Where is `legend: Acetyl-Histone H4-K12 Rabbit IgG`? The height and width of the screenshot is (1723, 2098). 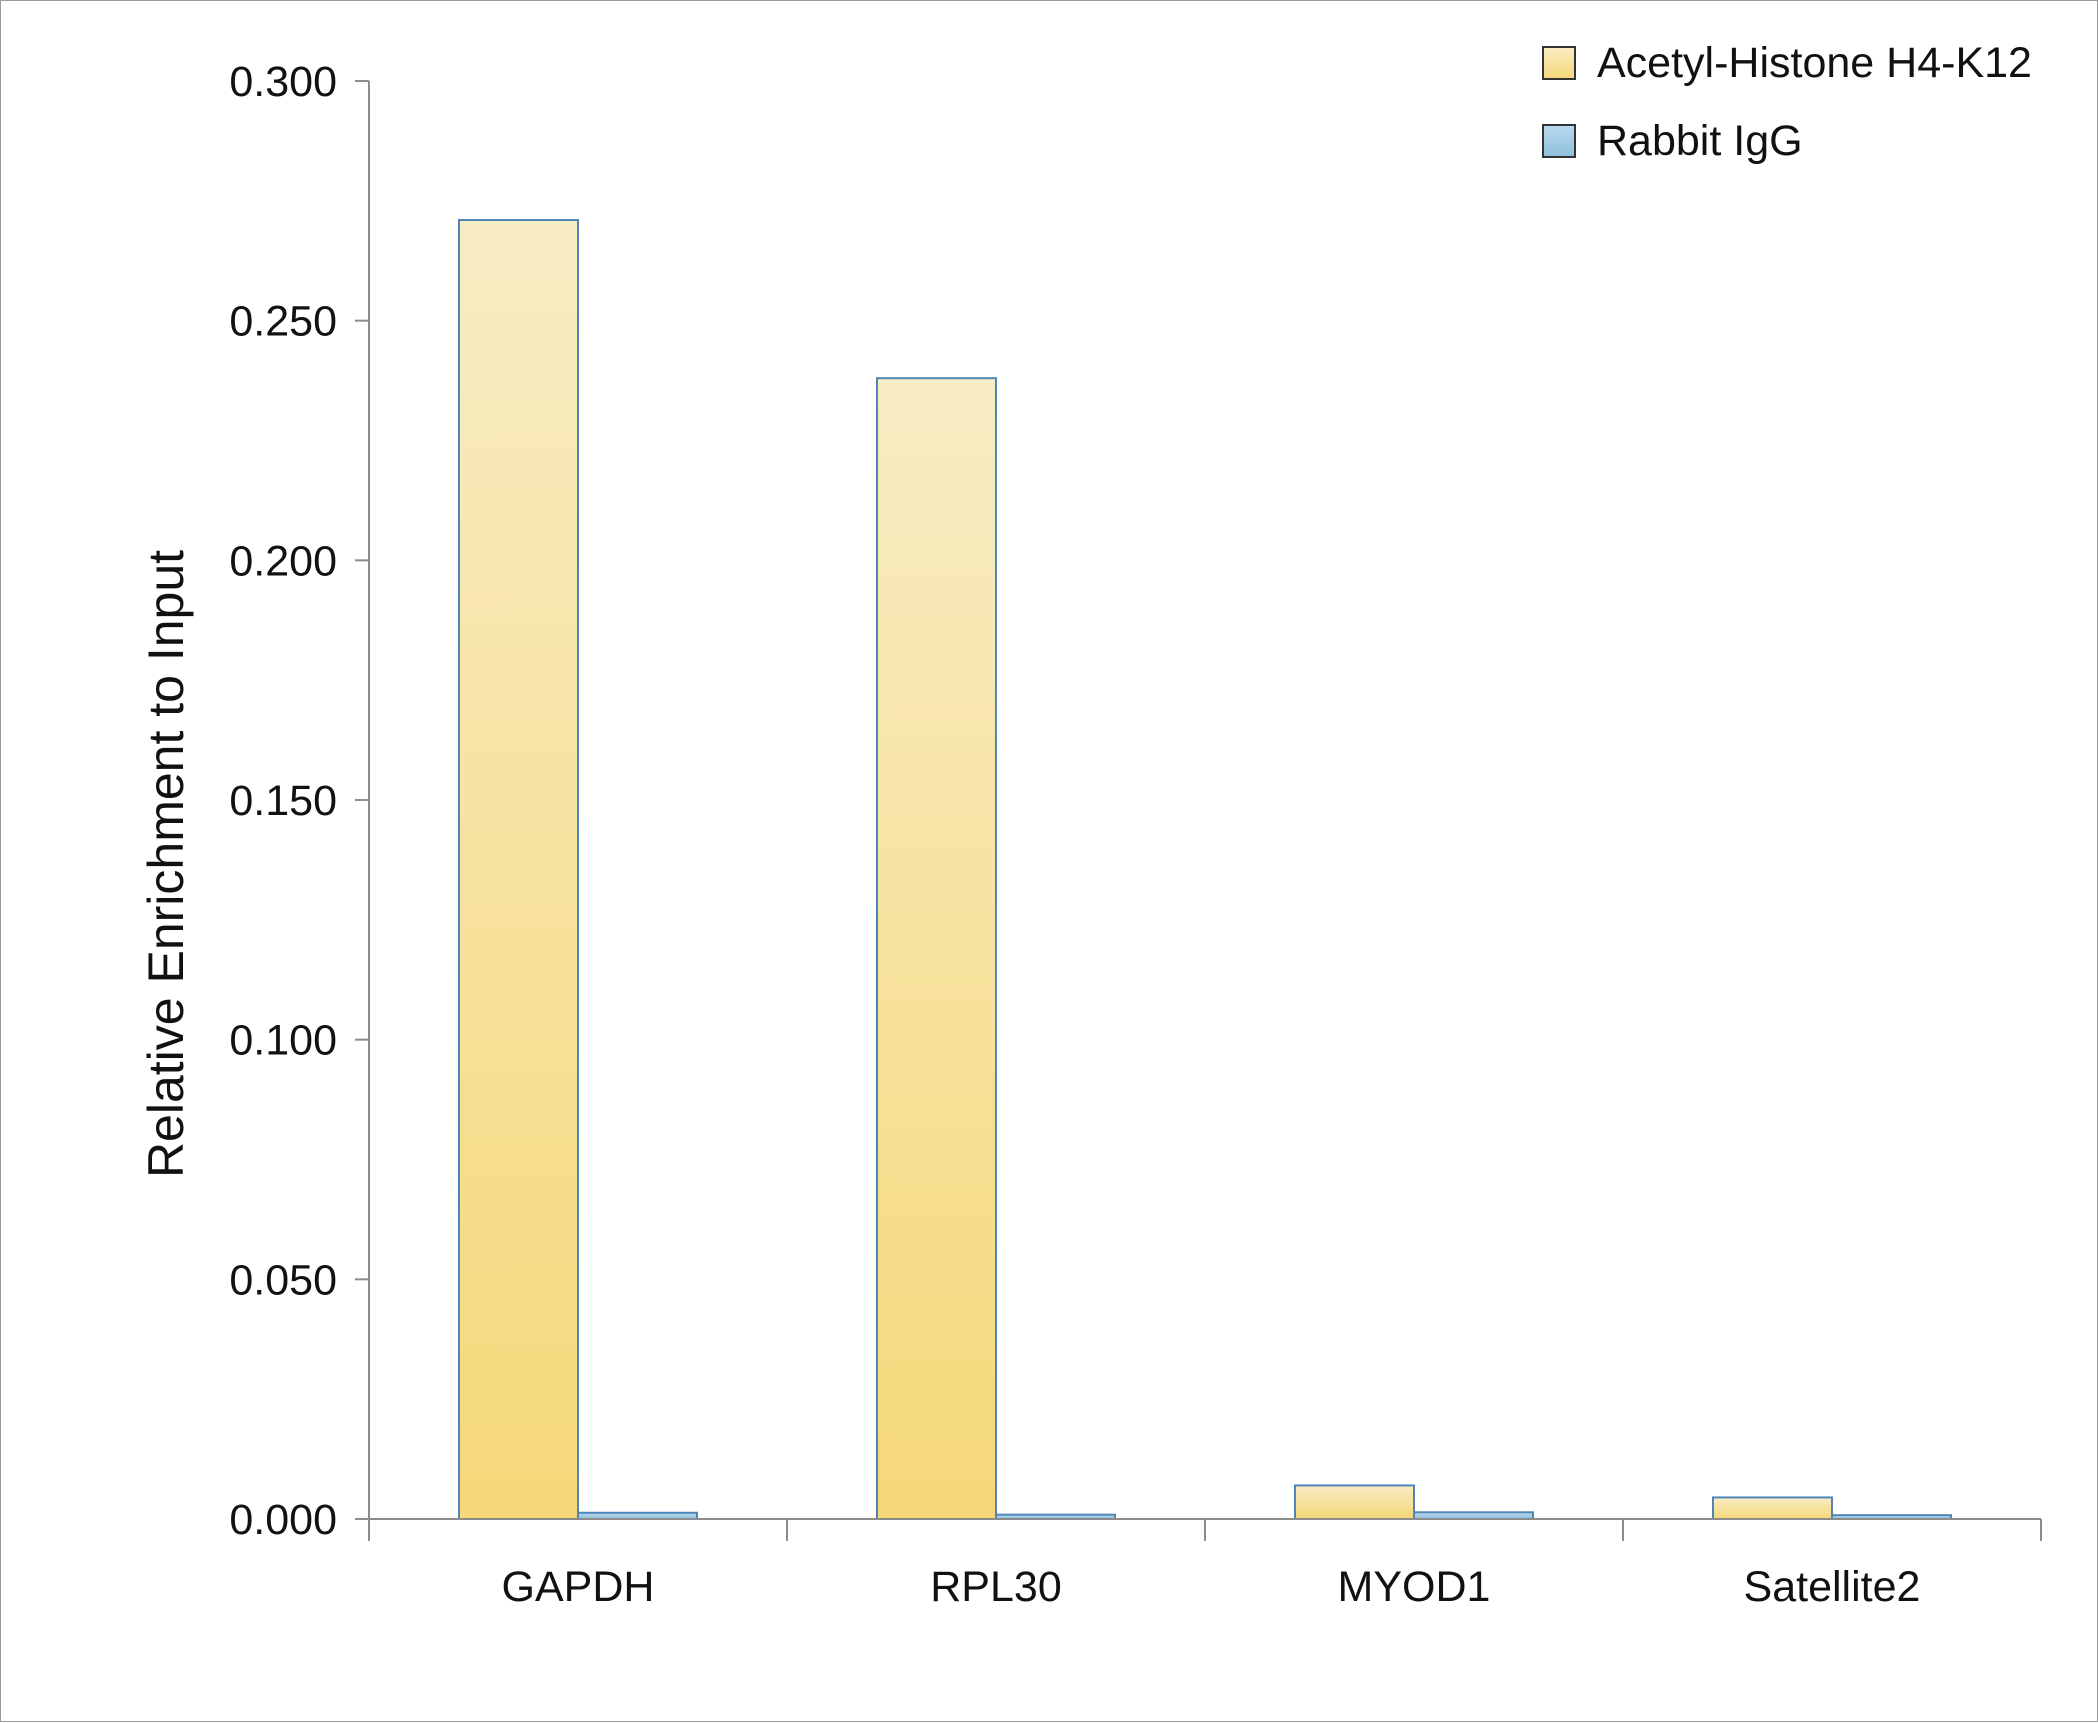
legend: Acetyl-Histone H4-K12 Rabbit IgG is located at coordinates (1787, 102).